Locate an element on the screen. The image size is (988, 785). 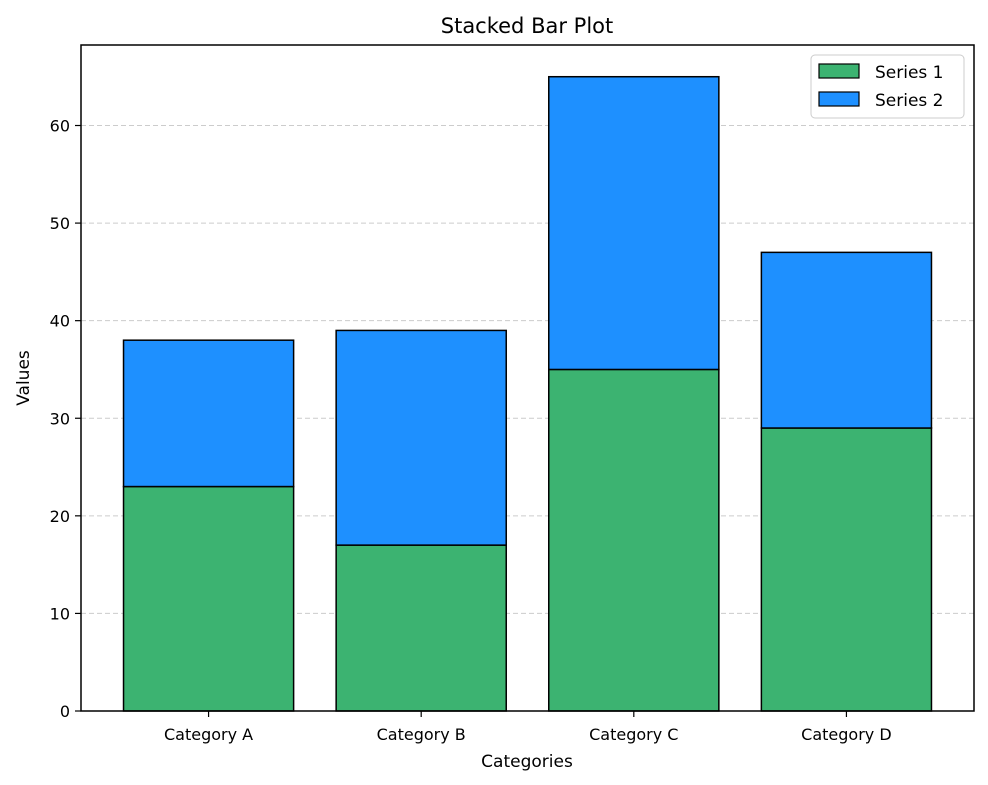
y-axis-ticks: 0 10 20 30 40 50 60 is located at coordinates (65, 419).